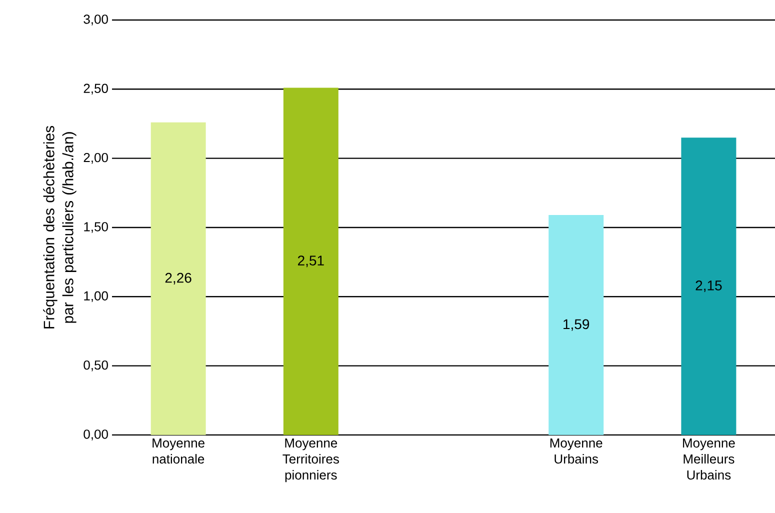 This screenshot has height=513, width=775. Describe the element at coordinates (96, 296) in the screenshot. I see `y-tick-label: 1,00` at that location.